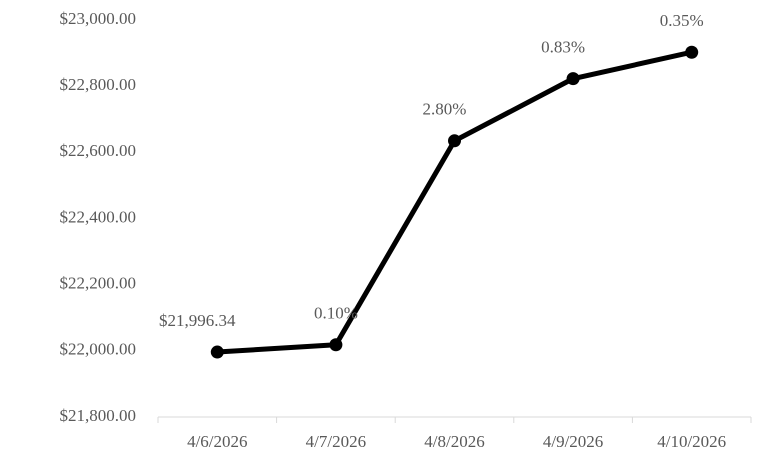 The height and width of the screenshot is (456, 758). What do you see at coordinates (98, 216) in the screenshot?
I see `y-tick-label: $22,400.00` at bounding box center [98, 216].